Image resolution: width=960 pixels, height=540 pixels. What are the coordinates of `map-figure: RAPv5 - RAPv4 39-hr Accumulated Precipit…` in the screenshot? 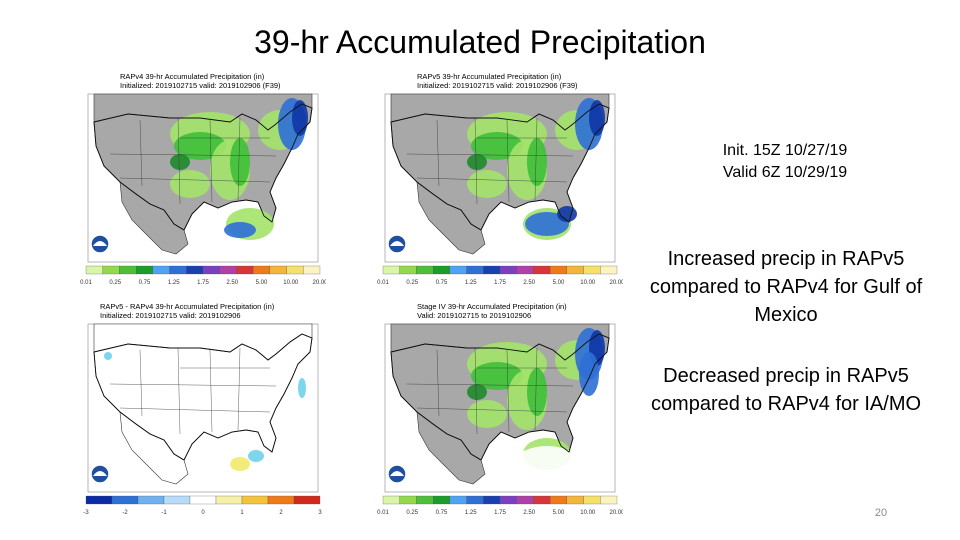 It's located at (202, 409).